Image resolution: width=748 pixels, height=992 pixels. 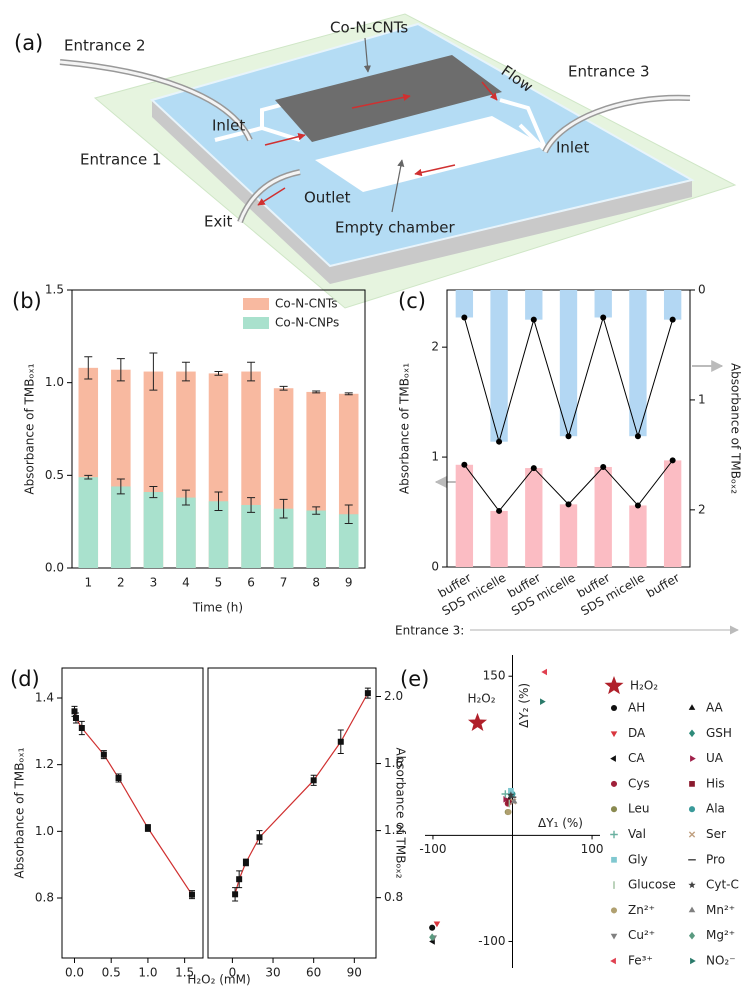 What do you see at coordinates (251, 583) in the screenshot?
I see `x-tick-label: 6` at bounding box center [251, 583].